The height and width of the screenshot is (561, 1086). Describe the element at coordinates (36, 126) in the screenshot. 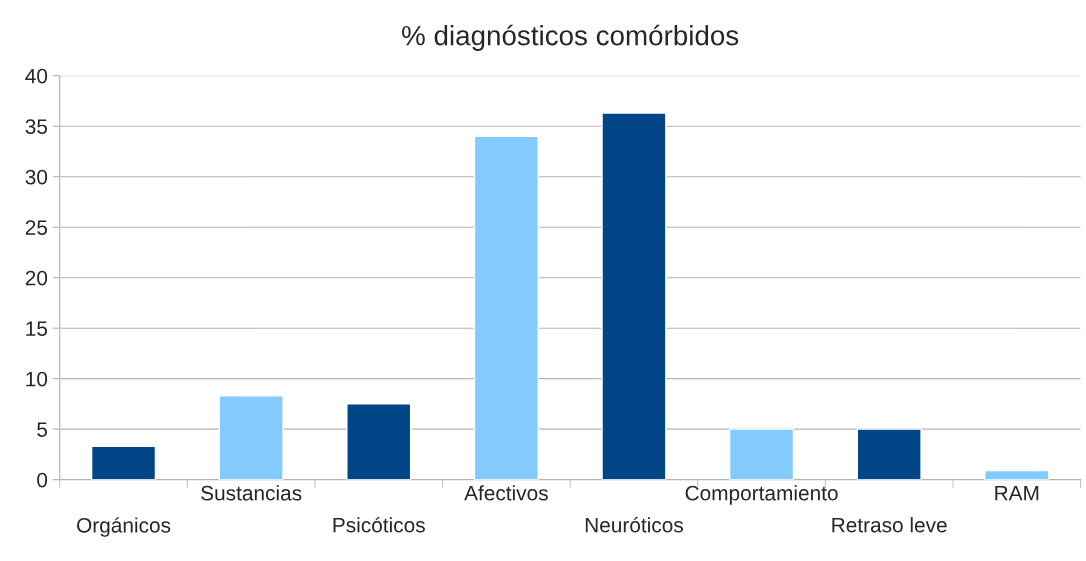

I see `y-tick-label: 35` at that location.